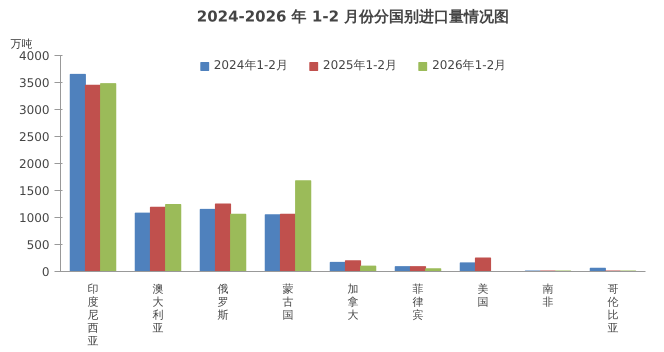  Describe the element at coordinates (34, 218) in the screenshot. I see `y-tick-label: 1000` at that location.